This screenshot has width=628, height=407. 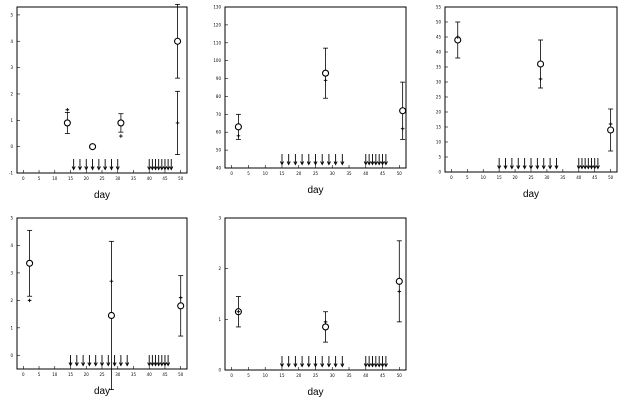 I want to click on y-tick-label: 30, so click(x=439, y=82).